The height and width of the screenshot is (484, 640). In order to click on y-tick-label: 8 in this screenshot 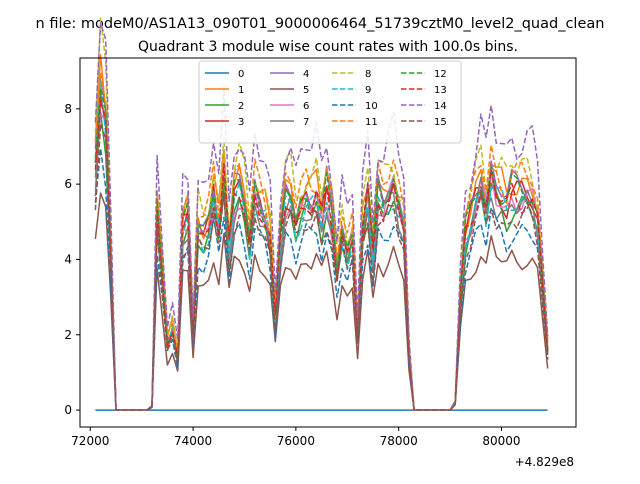, I will do `click(68, 109)`.